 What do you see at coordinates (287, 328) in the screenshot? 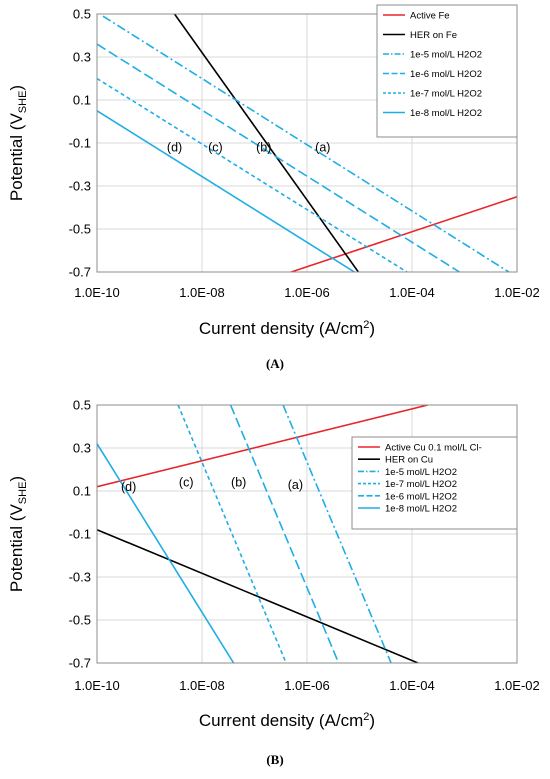
I see `p1-x-axis-title: Current density (A/cm2)` at bounding box center [287, 328].